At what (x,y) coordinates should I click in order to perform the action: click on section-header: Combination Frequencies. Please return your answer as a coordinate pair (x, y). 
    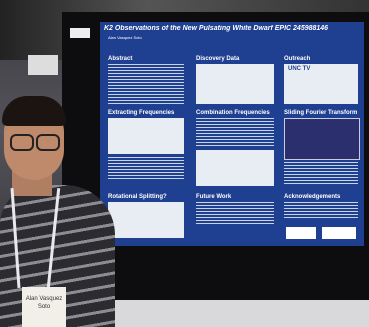
    Looking at the image, I should click on (233, 113).